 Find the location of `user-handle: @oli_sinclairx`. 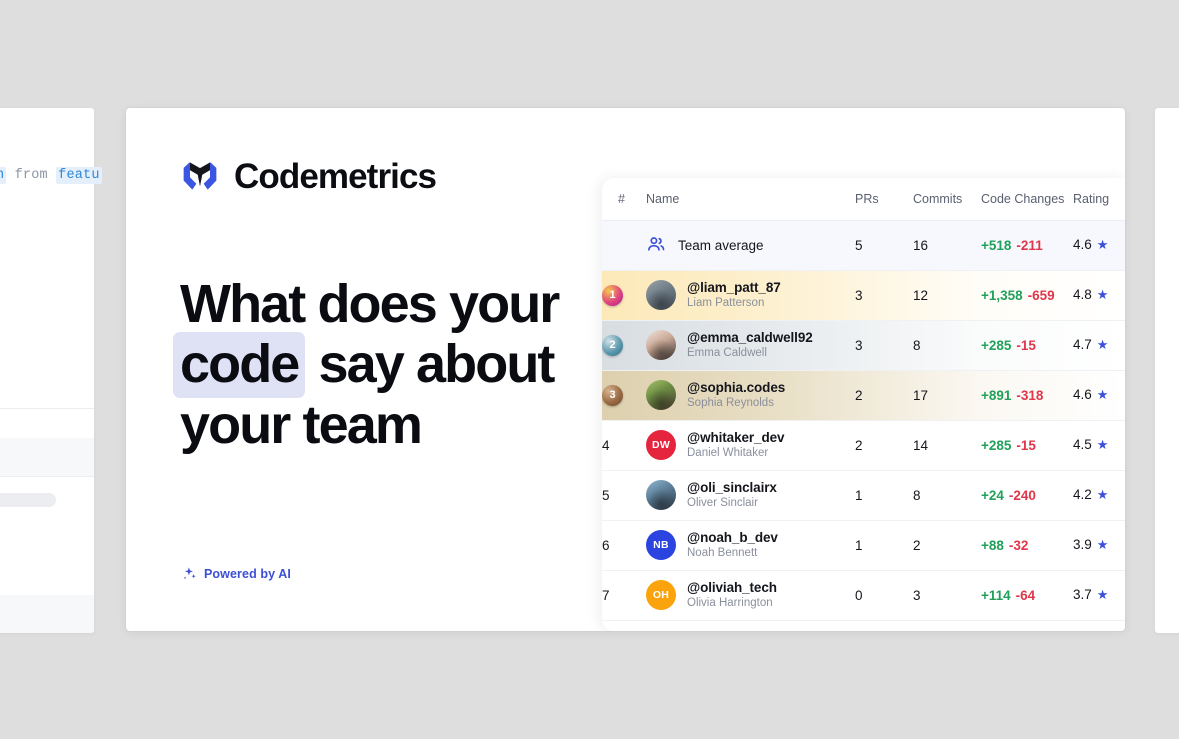

user-handle: @oli_sinclairx is located at coordinates (732, 487).